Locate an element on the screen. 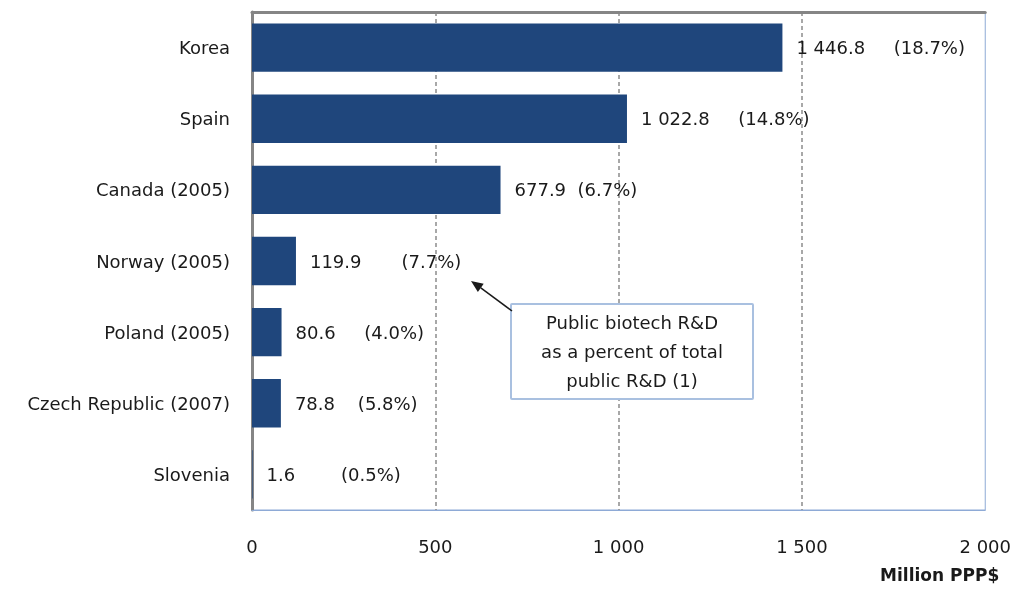 The image size is (1014, 589). x-tick-label: 1 000 is located at coordinates (618, 546).